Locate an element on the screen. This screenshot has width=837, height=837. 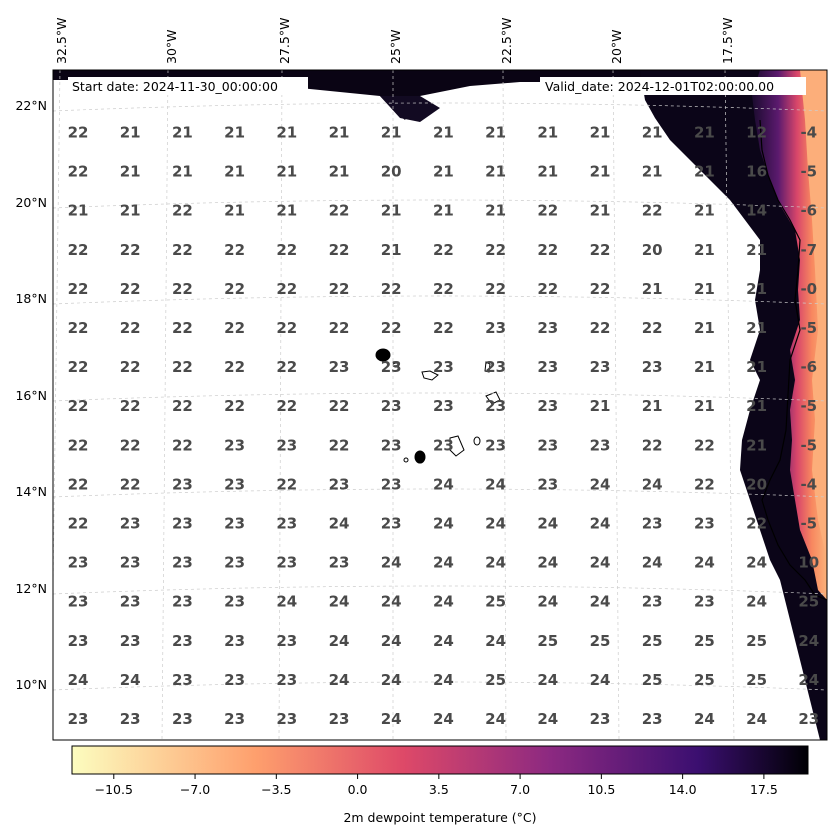
dewpoint-value: 20 is located at coordinates (391, 172).